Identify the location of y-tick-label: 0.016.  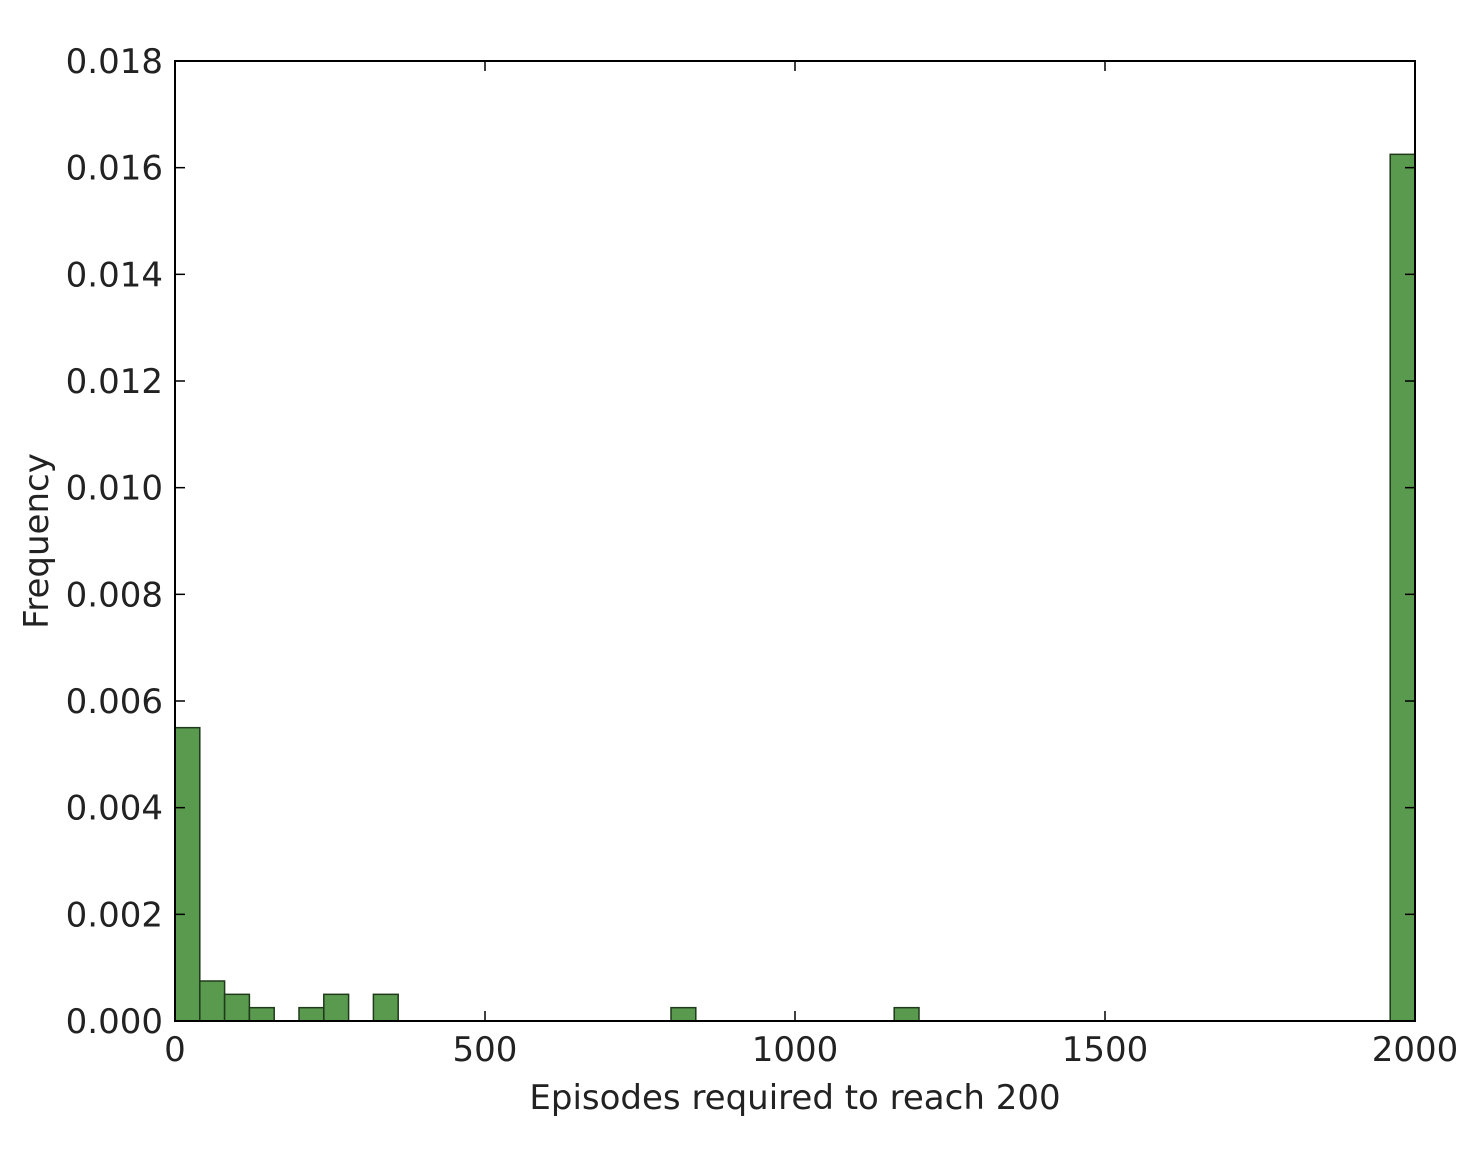
(114, 169).